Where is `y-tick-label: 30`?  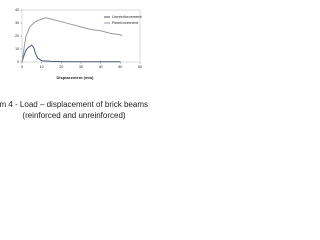
y-tick-label: 30 is located at coordinates (17, 23).